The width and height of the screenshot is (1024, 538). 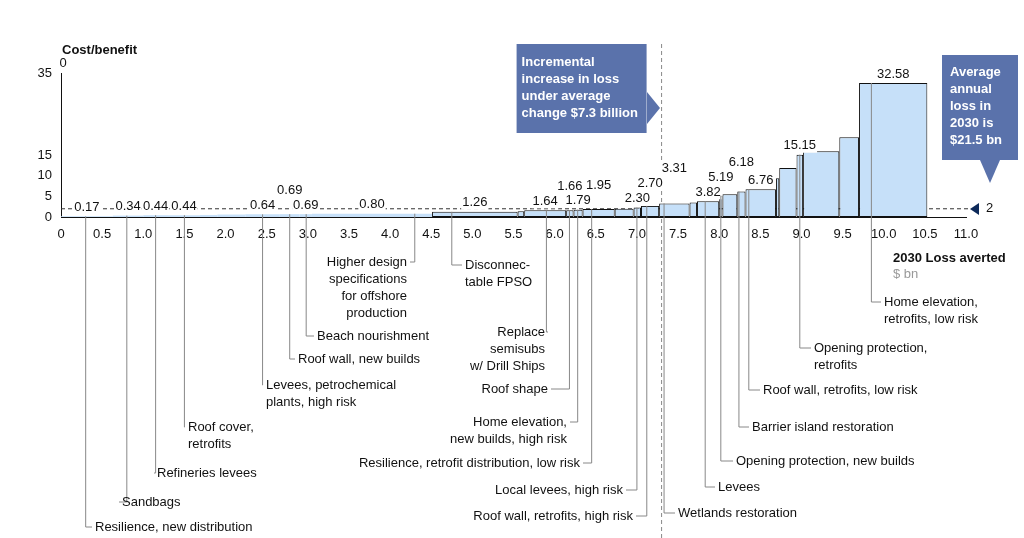 I want to click on annotation: Levees, petrochemical plants, high risk, so click(x=331, y=392).